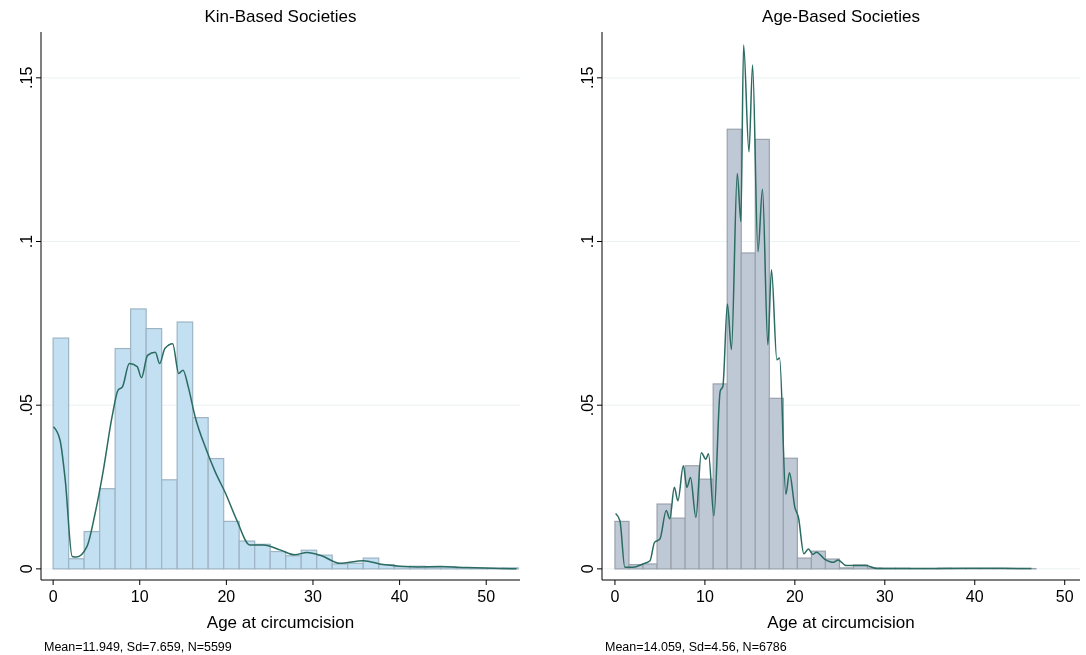  What do you see at coordinates (280, 16) in the screenshot?
I see `chart-title: Kin-Based Societies` at bounding box center [280, 16].